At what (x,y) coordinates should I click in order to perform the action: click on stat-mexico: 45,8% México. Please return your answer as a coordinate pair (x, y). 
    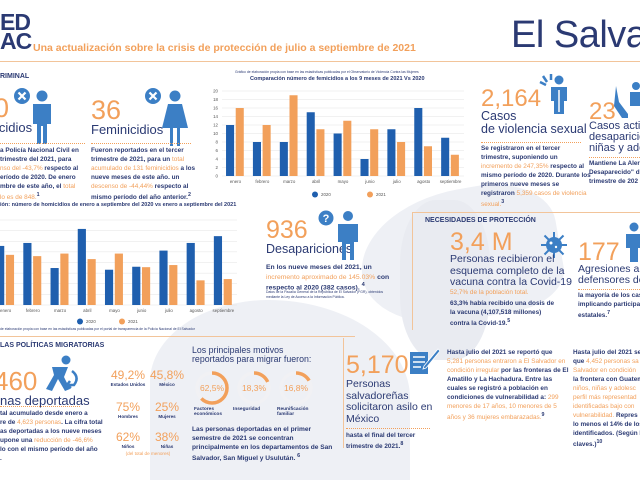
    Looking at the image, I should click on (167, 377).